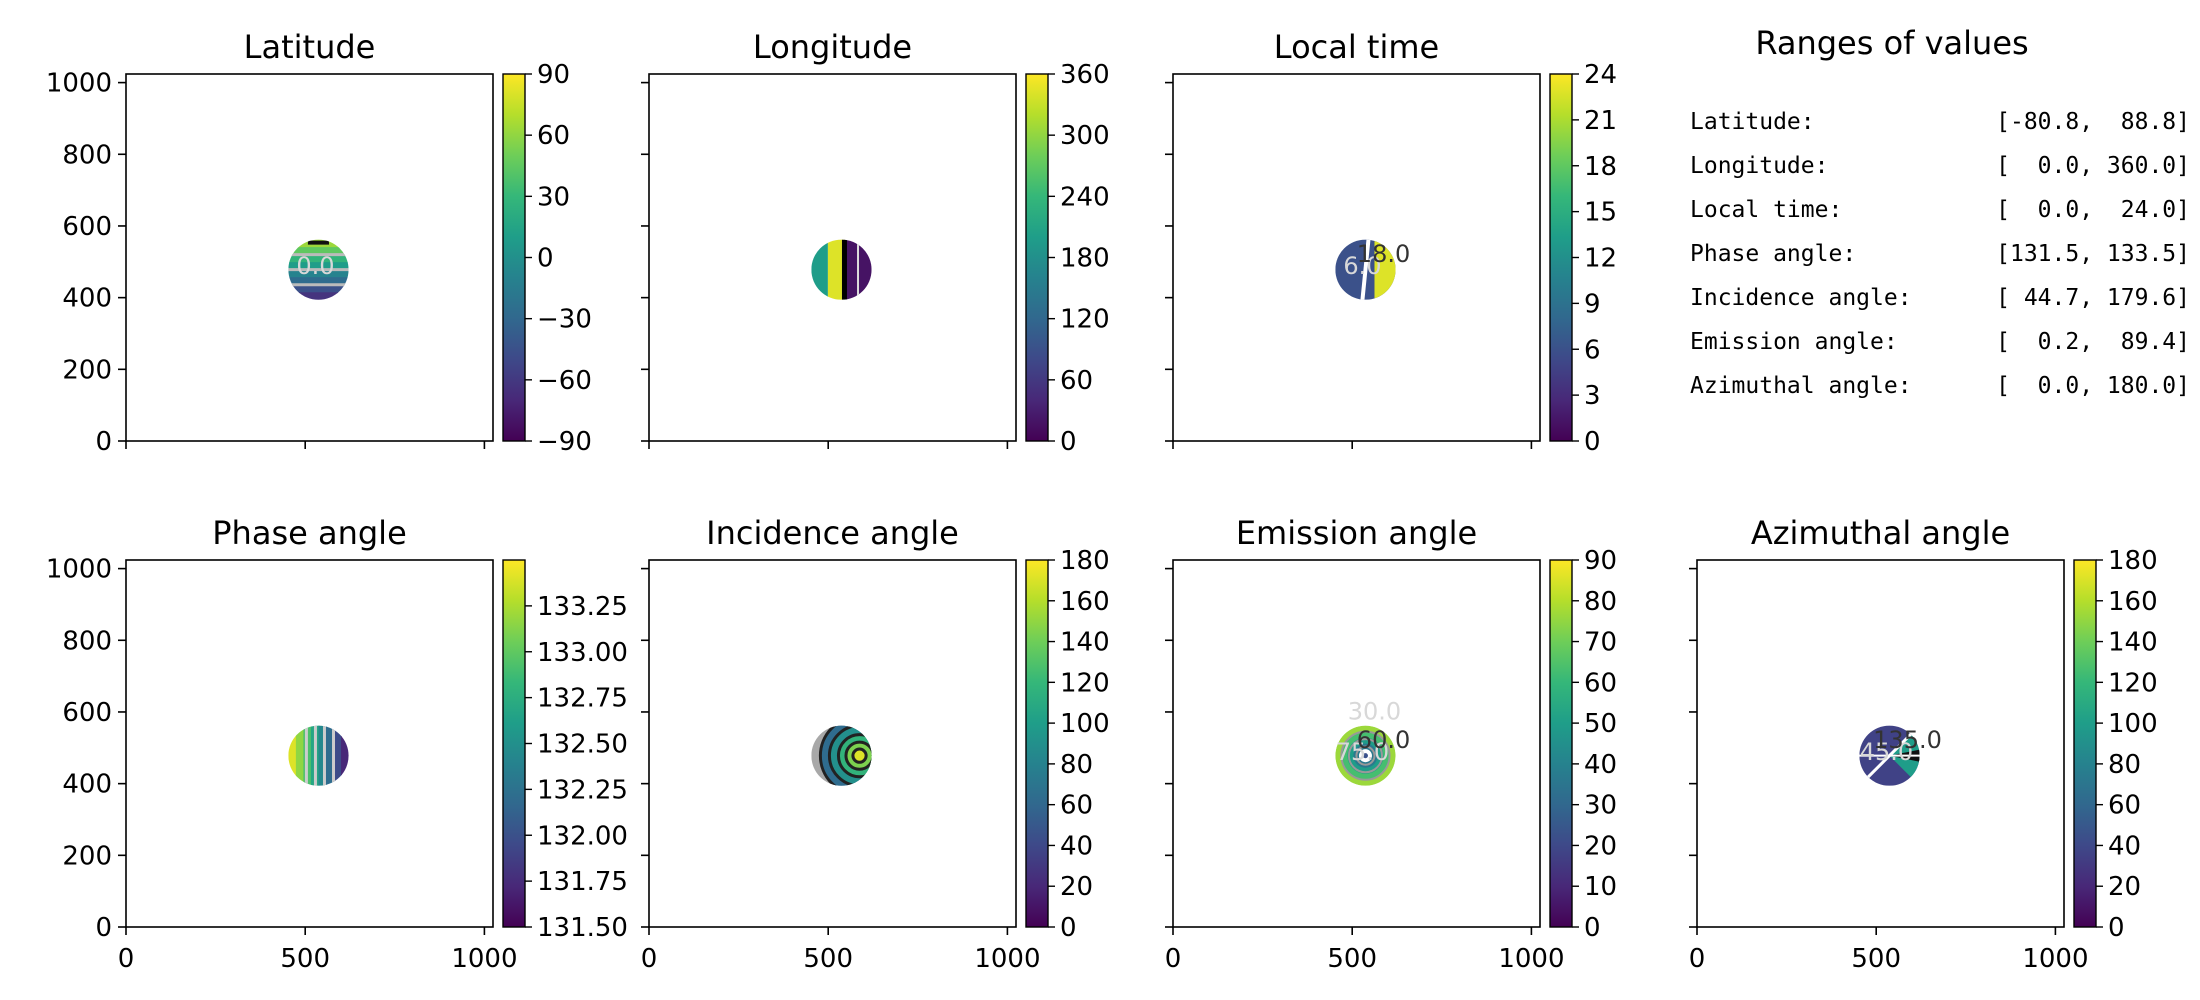 This screenshot has height=1000, width=2200. What do you see at coordinates (1940, 172) in the screenshot?
I see `ranges-row-longitude: Longitude: [ 0.0, 360.0]` at bounding box center [1940, 172].